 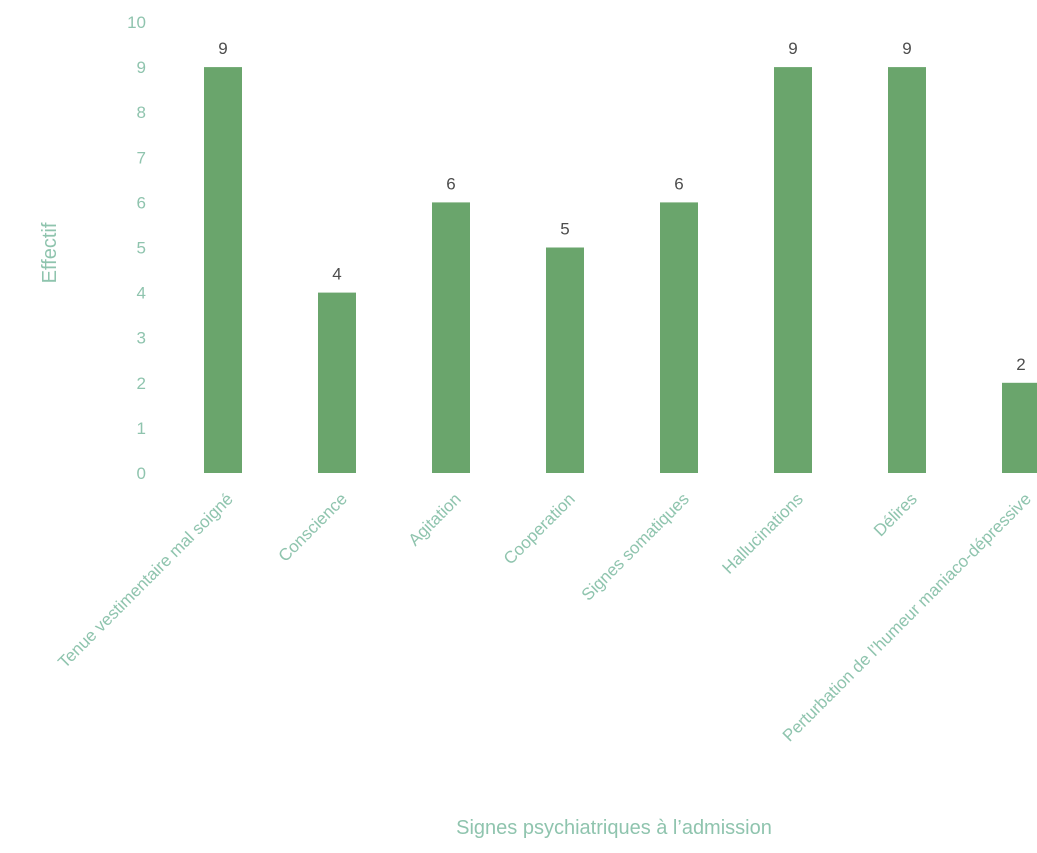 What do you see at coordinates (1020, 364) in the screenshot?
I see `bar-value-label: 2` at bounding box center [1020, 364].